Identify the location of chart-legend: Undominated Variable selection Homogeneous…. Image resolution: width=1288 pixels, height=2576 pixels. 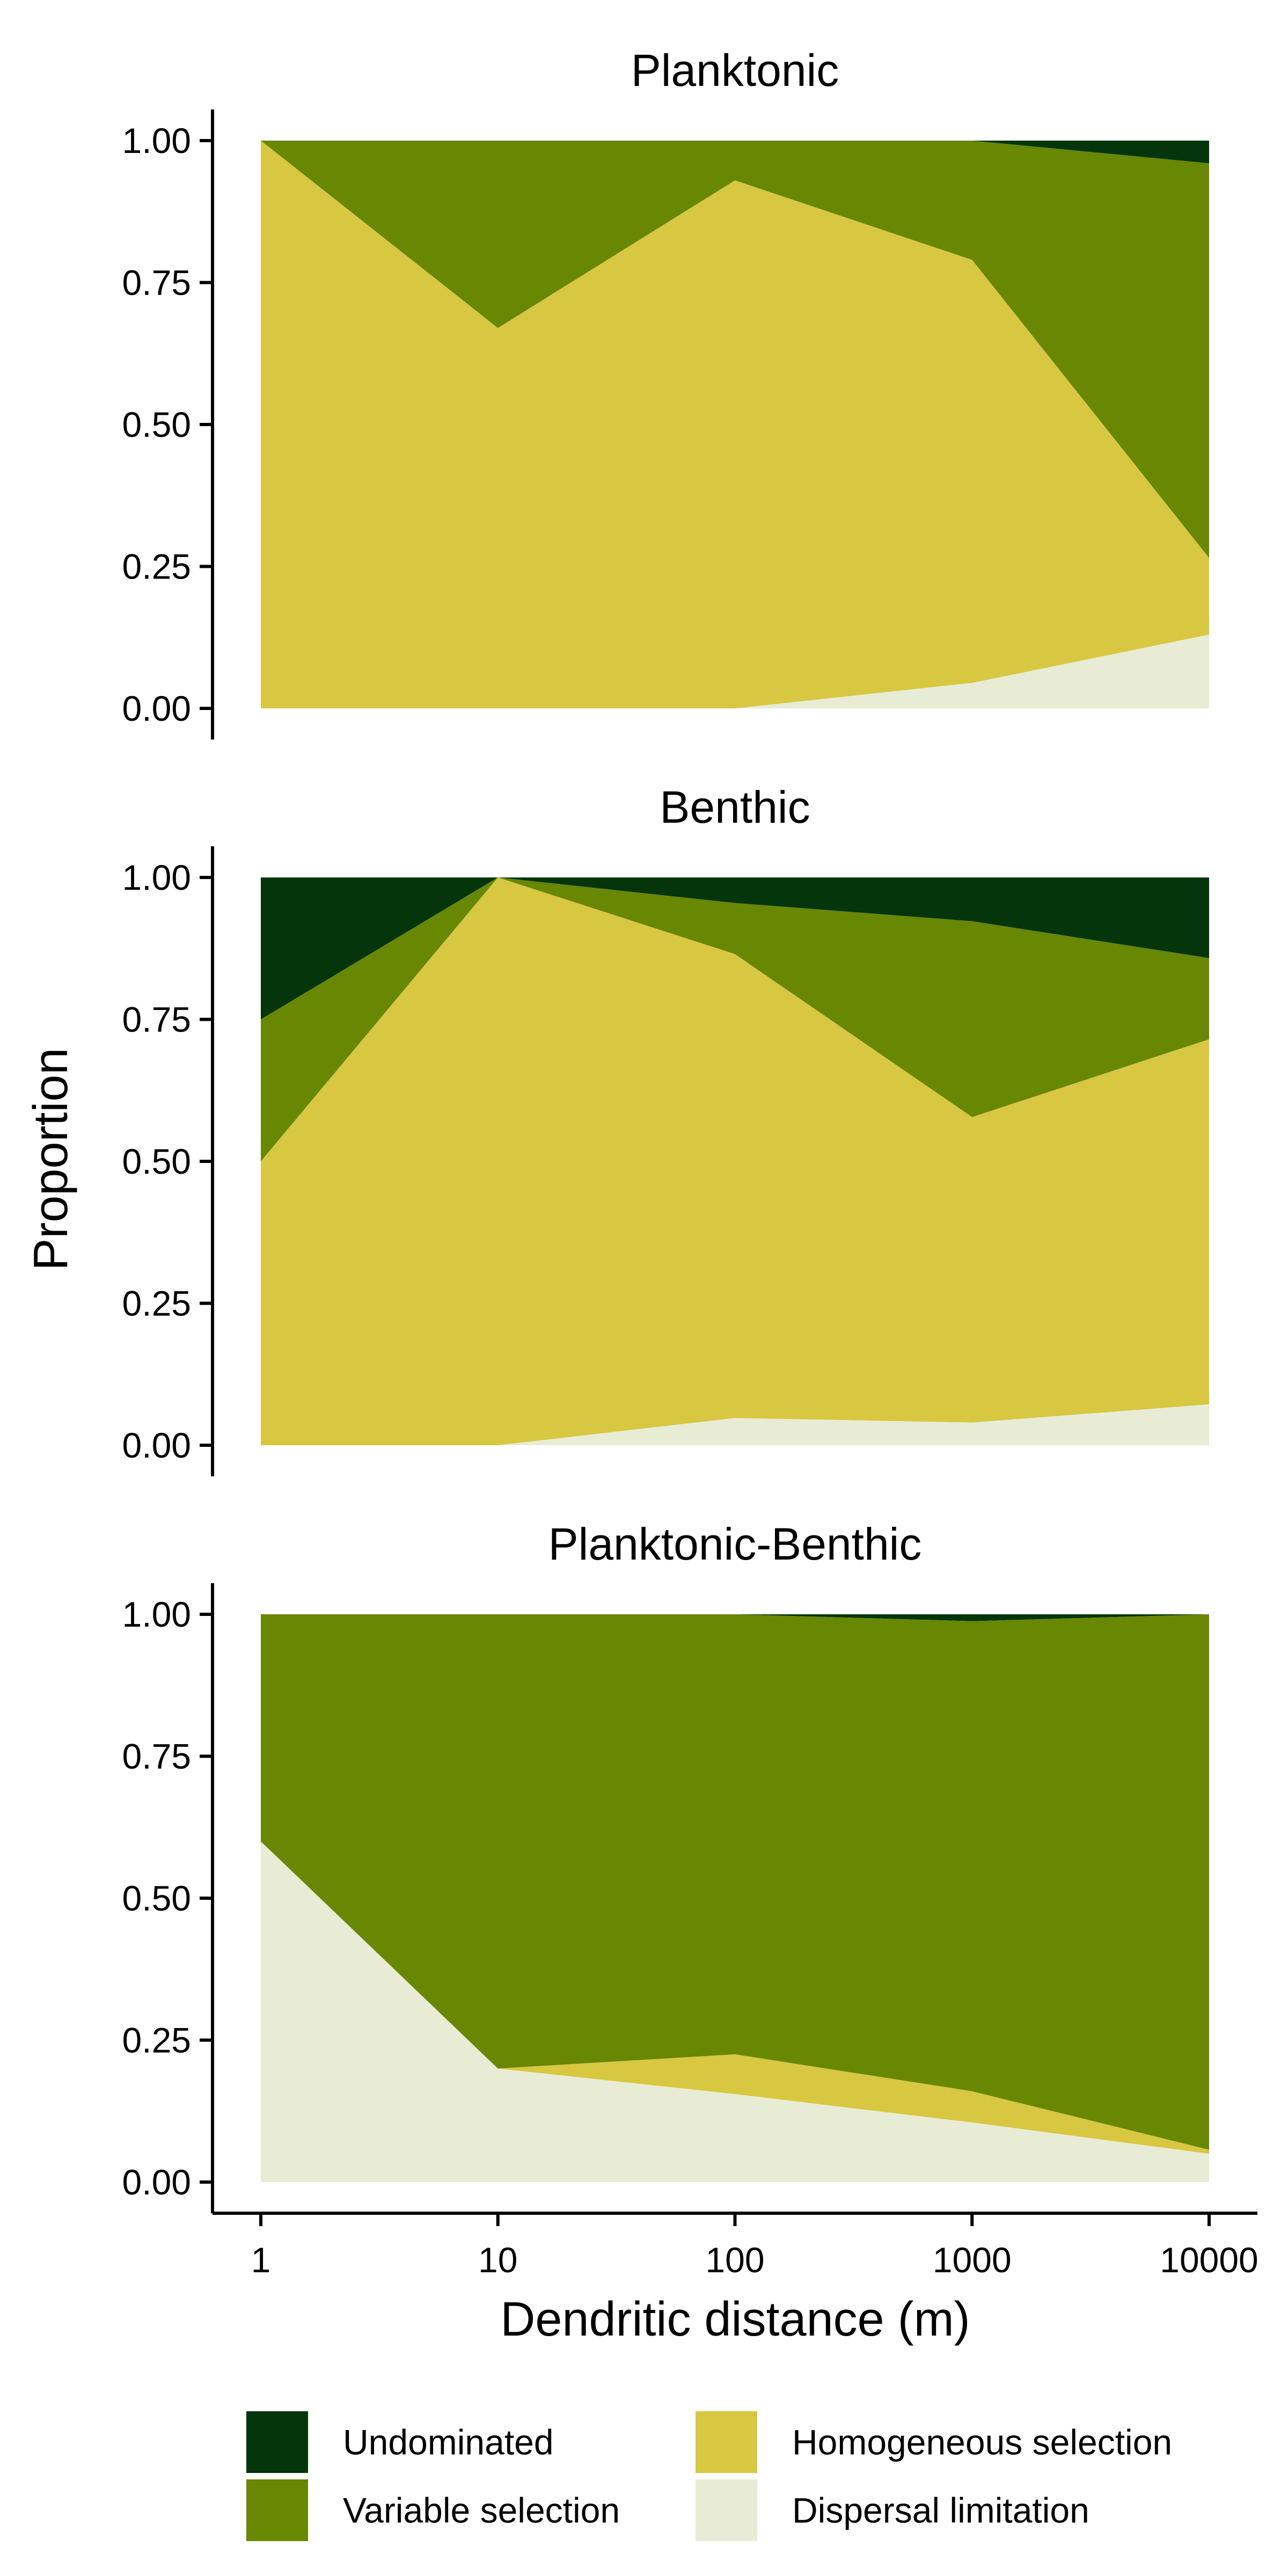
(709, 2476).